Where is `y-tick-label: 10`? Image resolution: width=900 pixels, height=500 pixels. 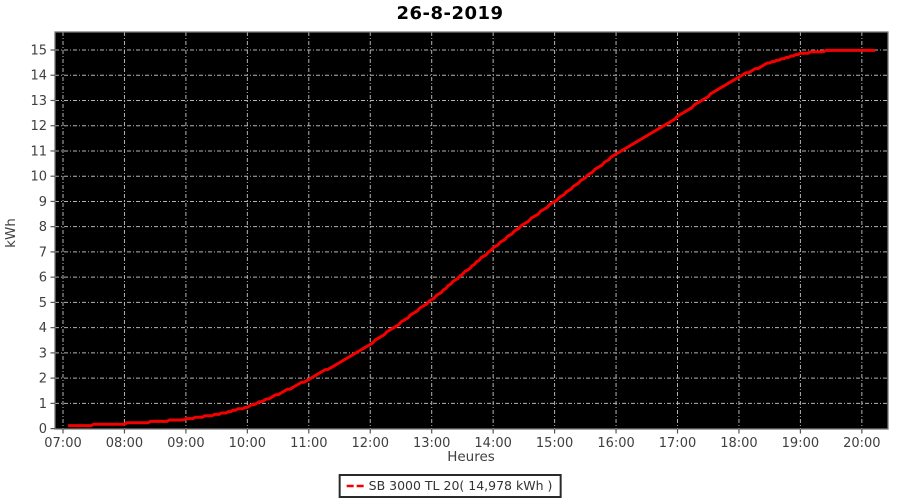
y-tick-label: 10 is located at coordinates (38, 177).